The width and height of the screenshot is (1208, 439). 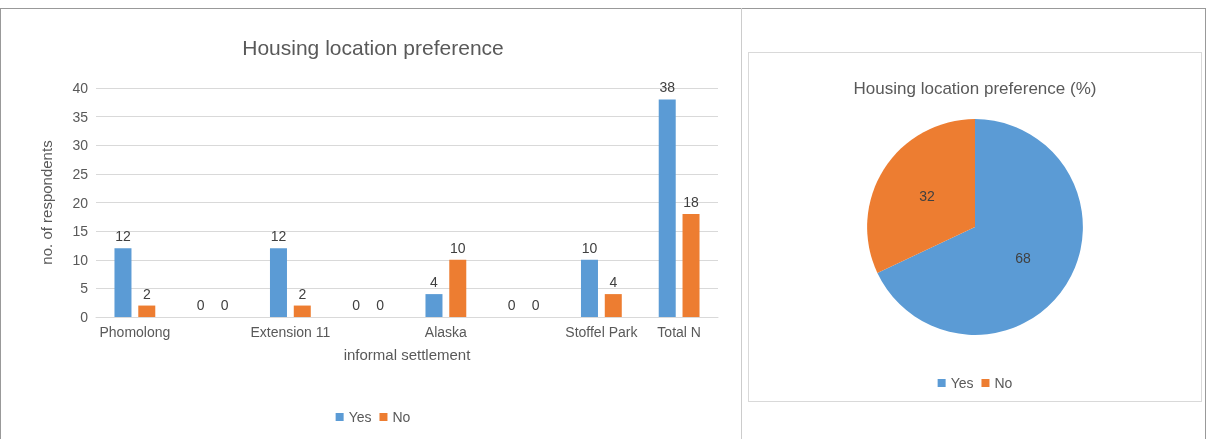 What do you see at coordinates (927, 196) in the screenshot?
I see `data-label: 32` at bounding box center [927, 196].